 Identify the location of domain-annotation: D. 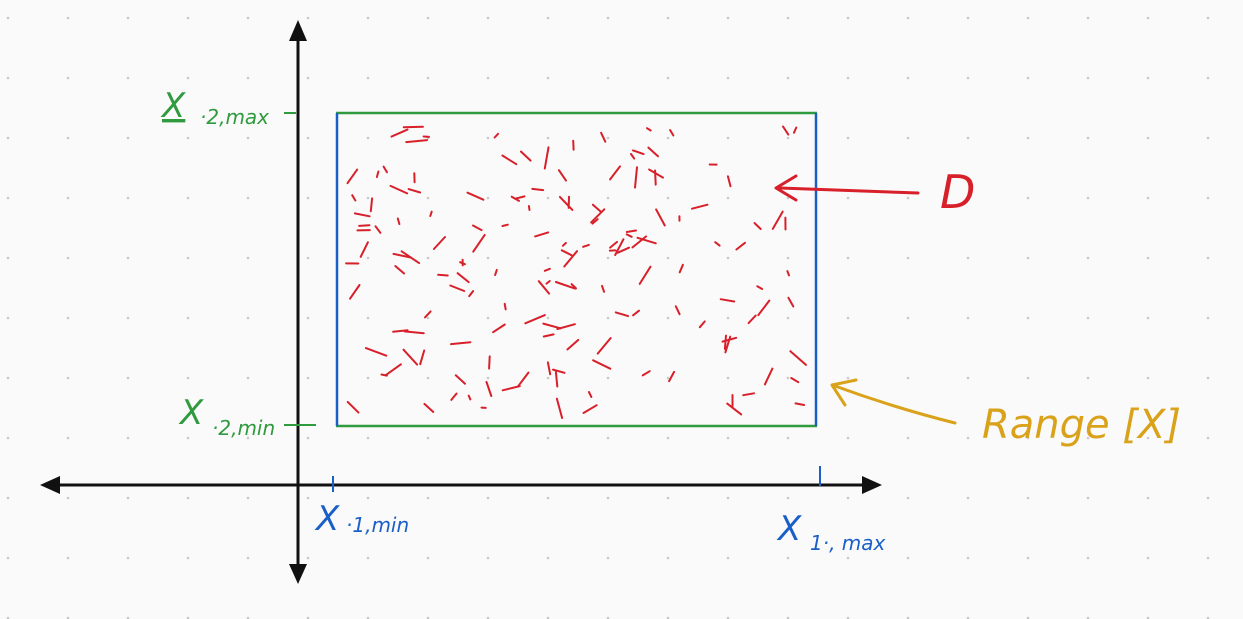
(874, 192).